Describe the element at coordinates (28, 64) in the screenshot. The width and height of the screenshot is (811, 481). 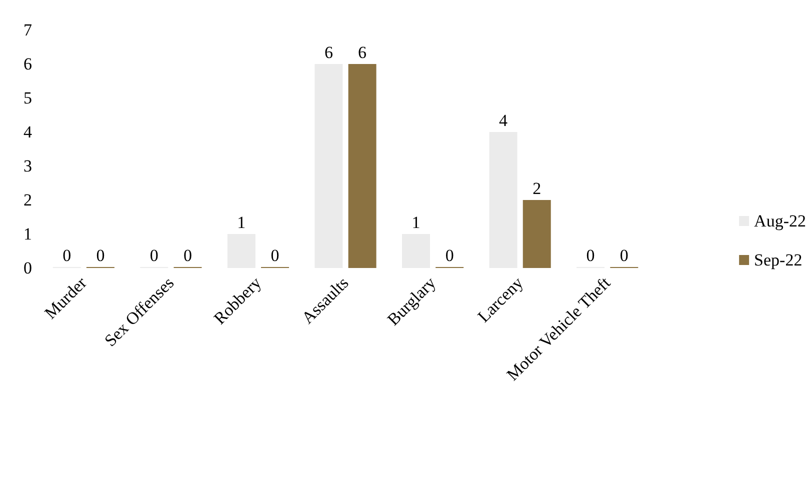
I see `y-tick-label: 6` at that location.